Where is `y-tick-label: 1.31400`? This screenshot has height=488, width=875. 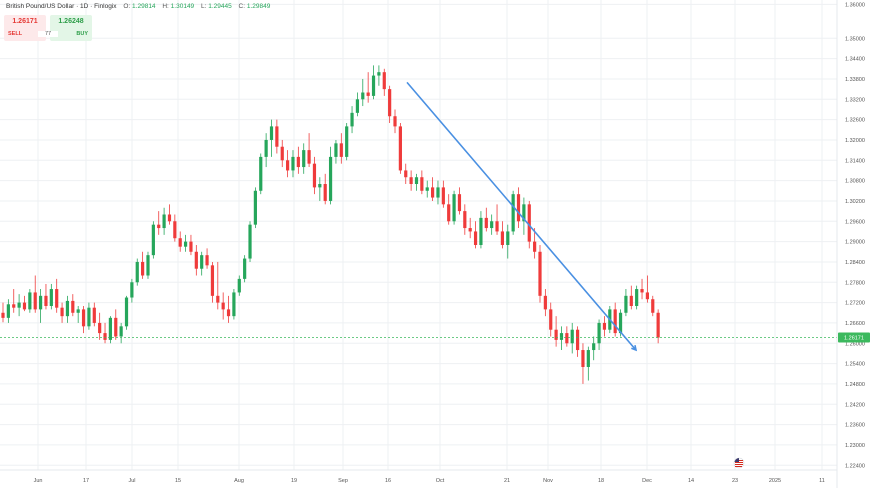 y-tick-label: 1.31400 is located at coordinates (855, 161).